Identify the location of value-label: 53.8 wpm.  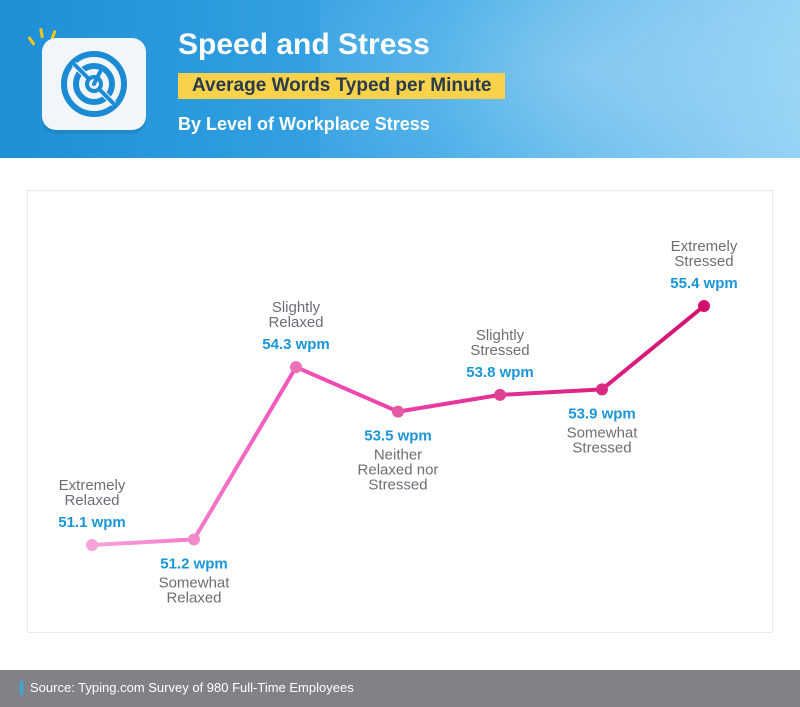
(500, 372).